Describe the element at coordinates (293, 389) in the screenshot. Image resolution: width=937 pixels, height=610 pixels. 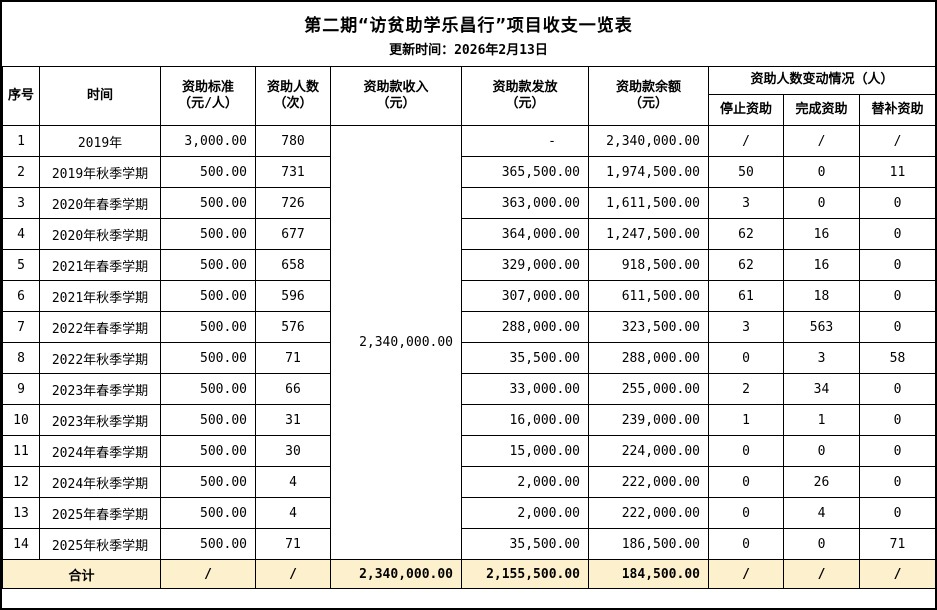
I see `cell-count: 66` at that location.